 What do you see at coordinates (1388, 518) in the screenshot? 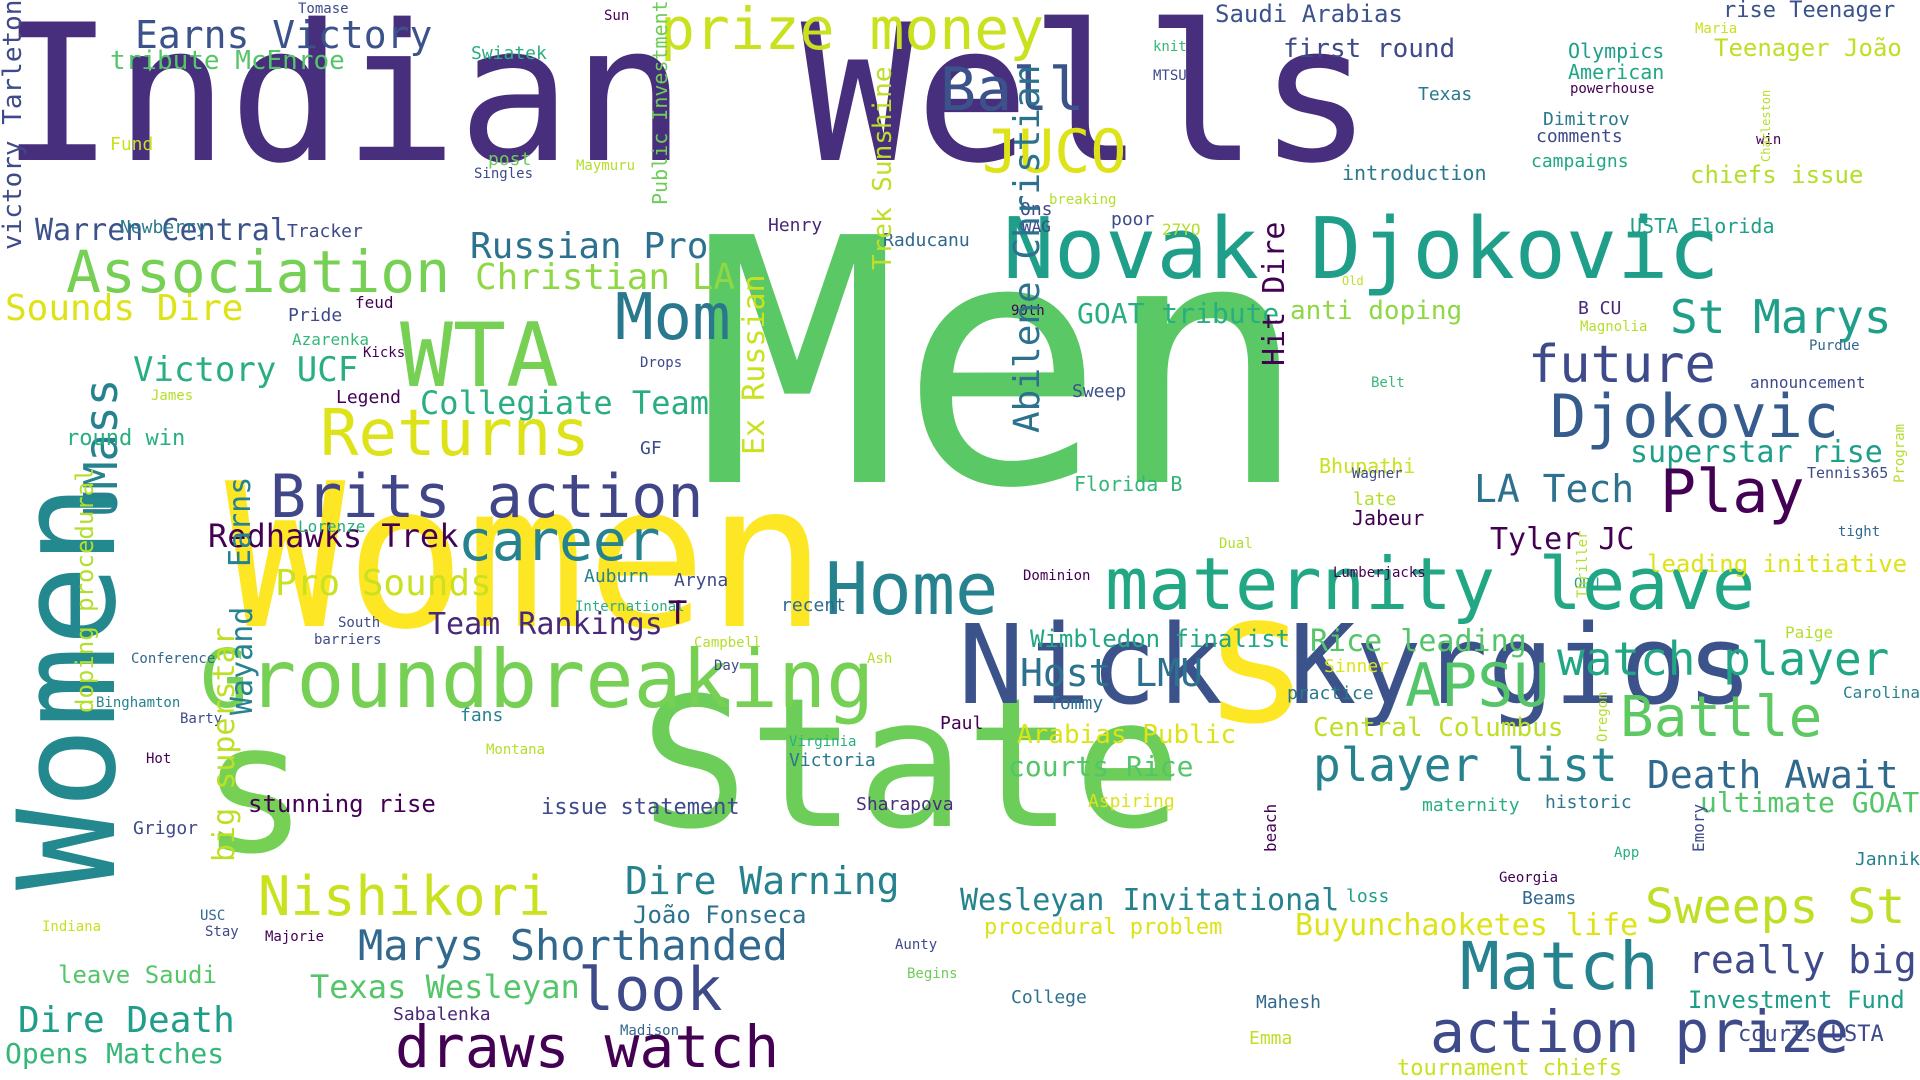
I see `cloud-word: Jabeur` at bounding box center [1388, 518].